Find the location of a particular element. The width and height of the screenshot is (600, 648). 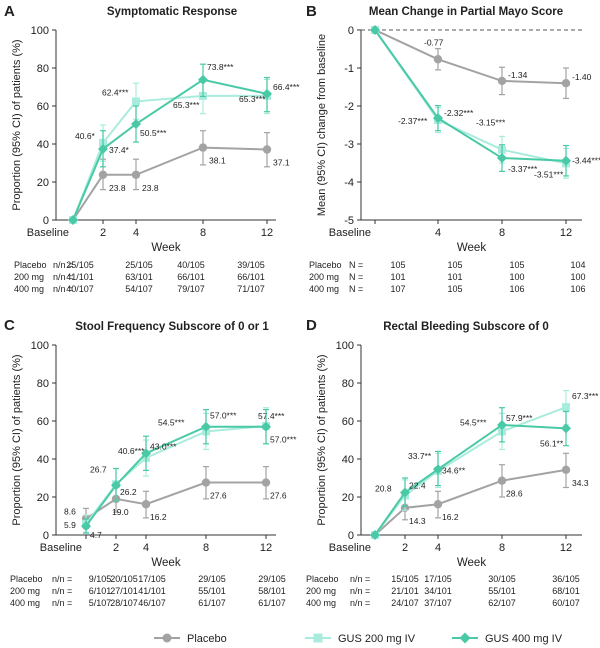

legend-label-gus200: GUS 200 mg IV is located at coordinates (377, 639).